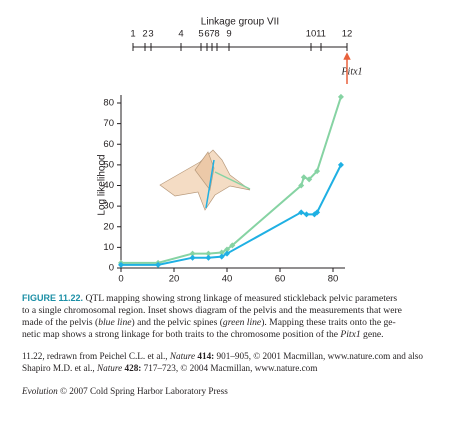  Describe the element at coordinates (205, 356) in the screenshot. I see `credit-text: 414:` at that location.